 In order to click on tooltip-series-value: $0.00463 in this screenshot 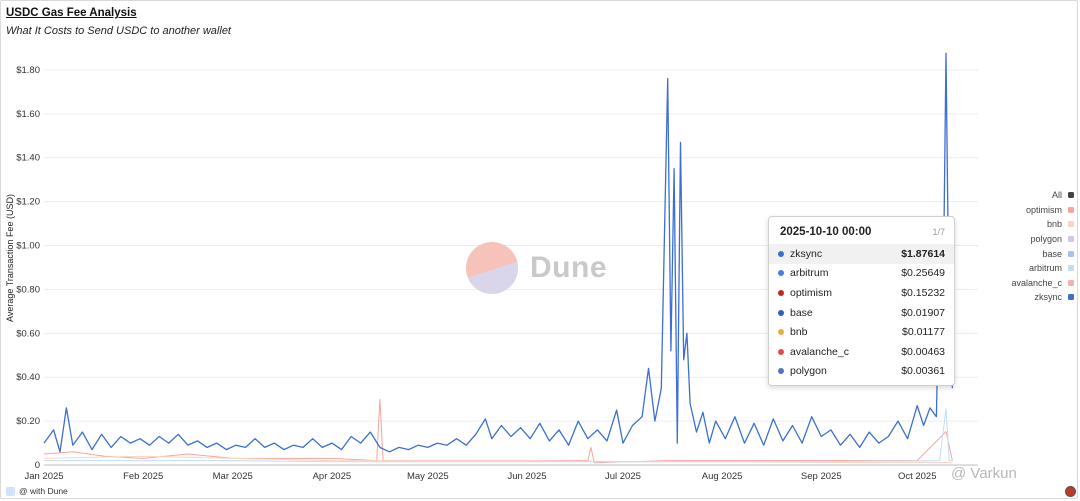, I will do `click(923, 351)`.